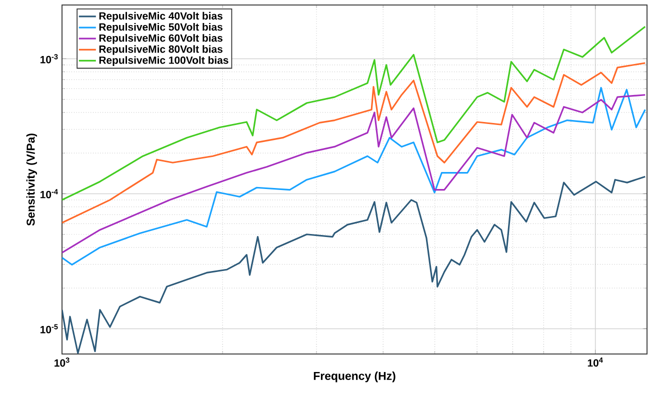  What do you see at coordinates (160, 28) in the screenshot?
I see `legend-label: RepulsiveMic 50Volt bias` at bounding box center [160, 28].